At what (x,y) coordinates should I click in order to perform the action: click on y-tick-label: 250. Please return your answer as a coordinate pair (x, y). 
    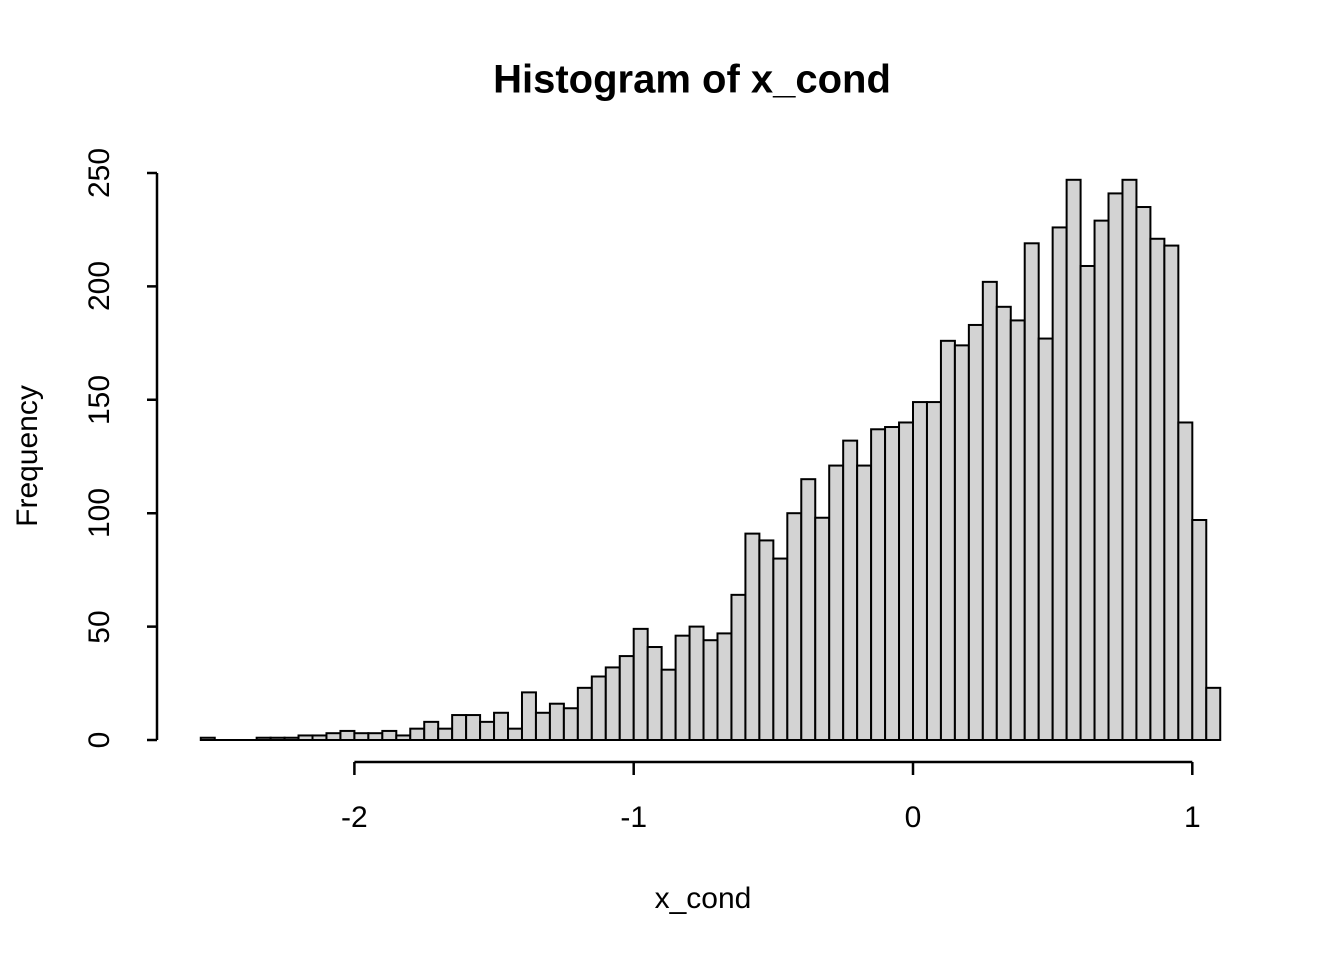
    Looking at the image, I should click on (99, 173).